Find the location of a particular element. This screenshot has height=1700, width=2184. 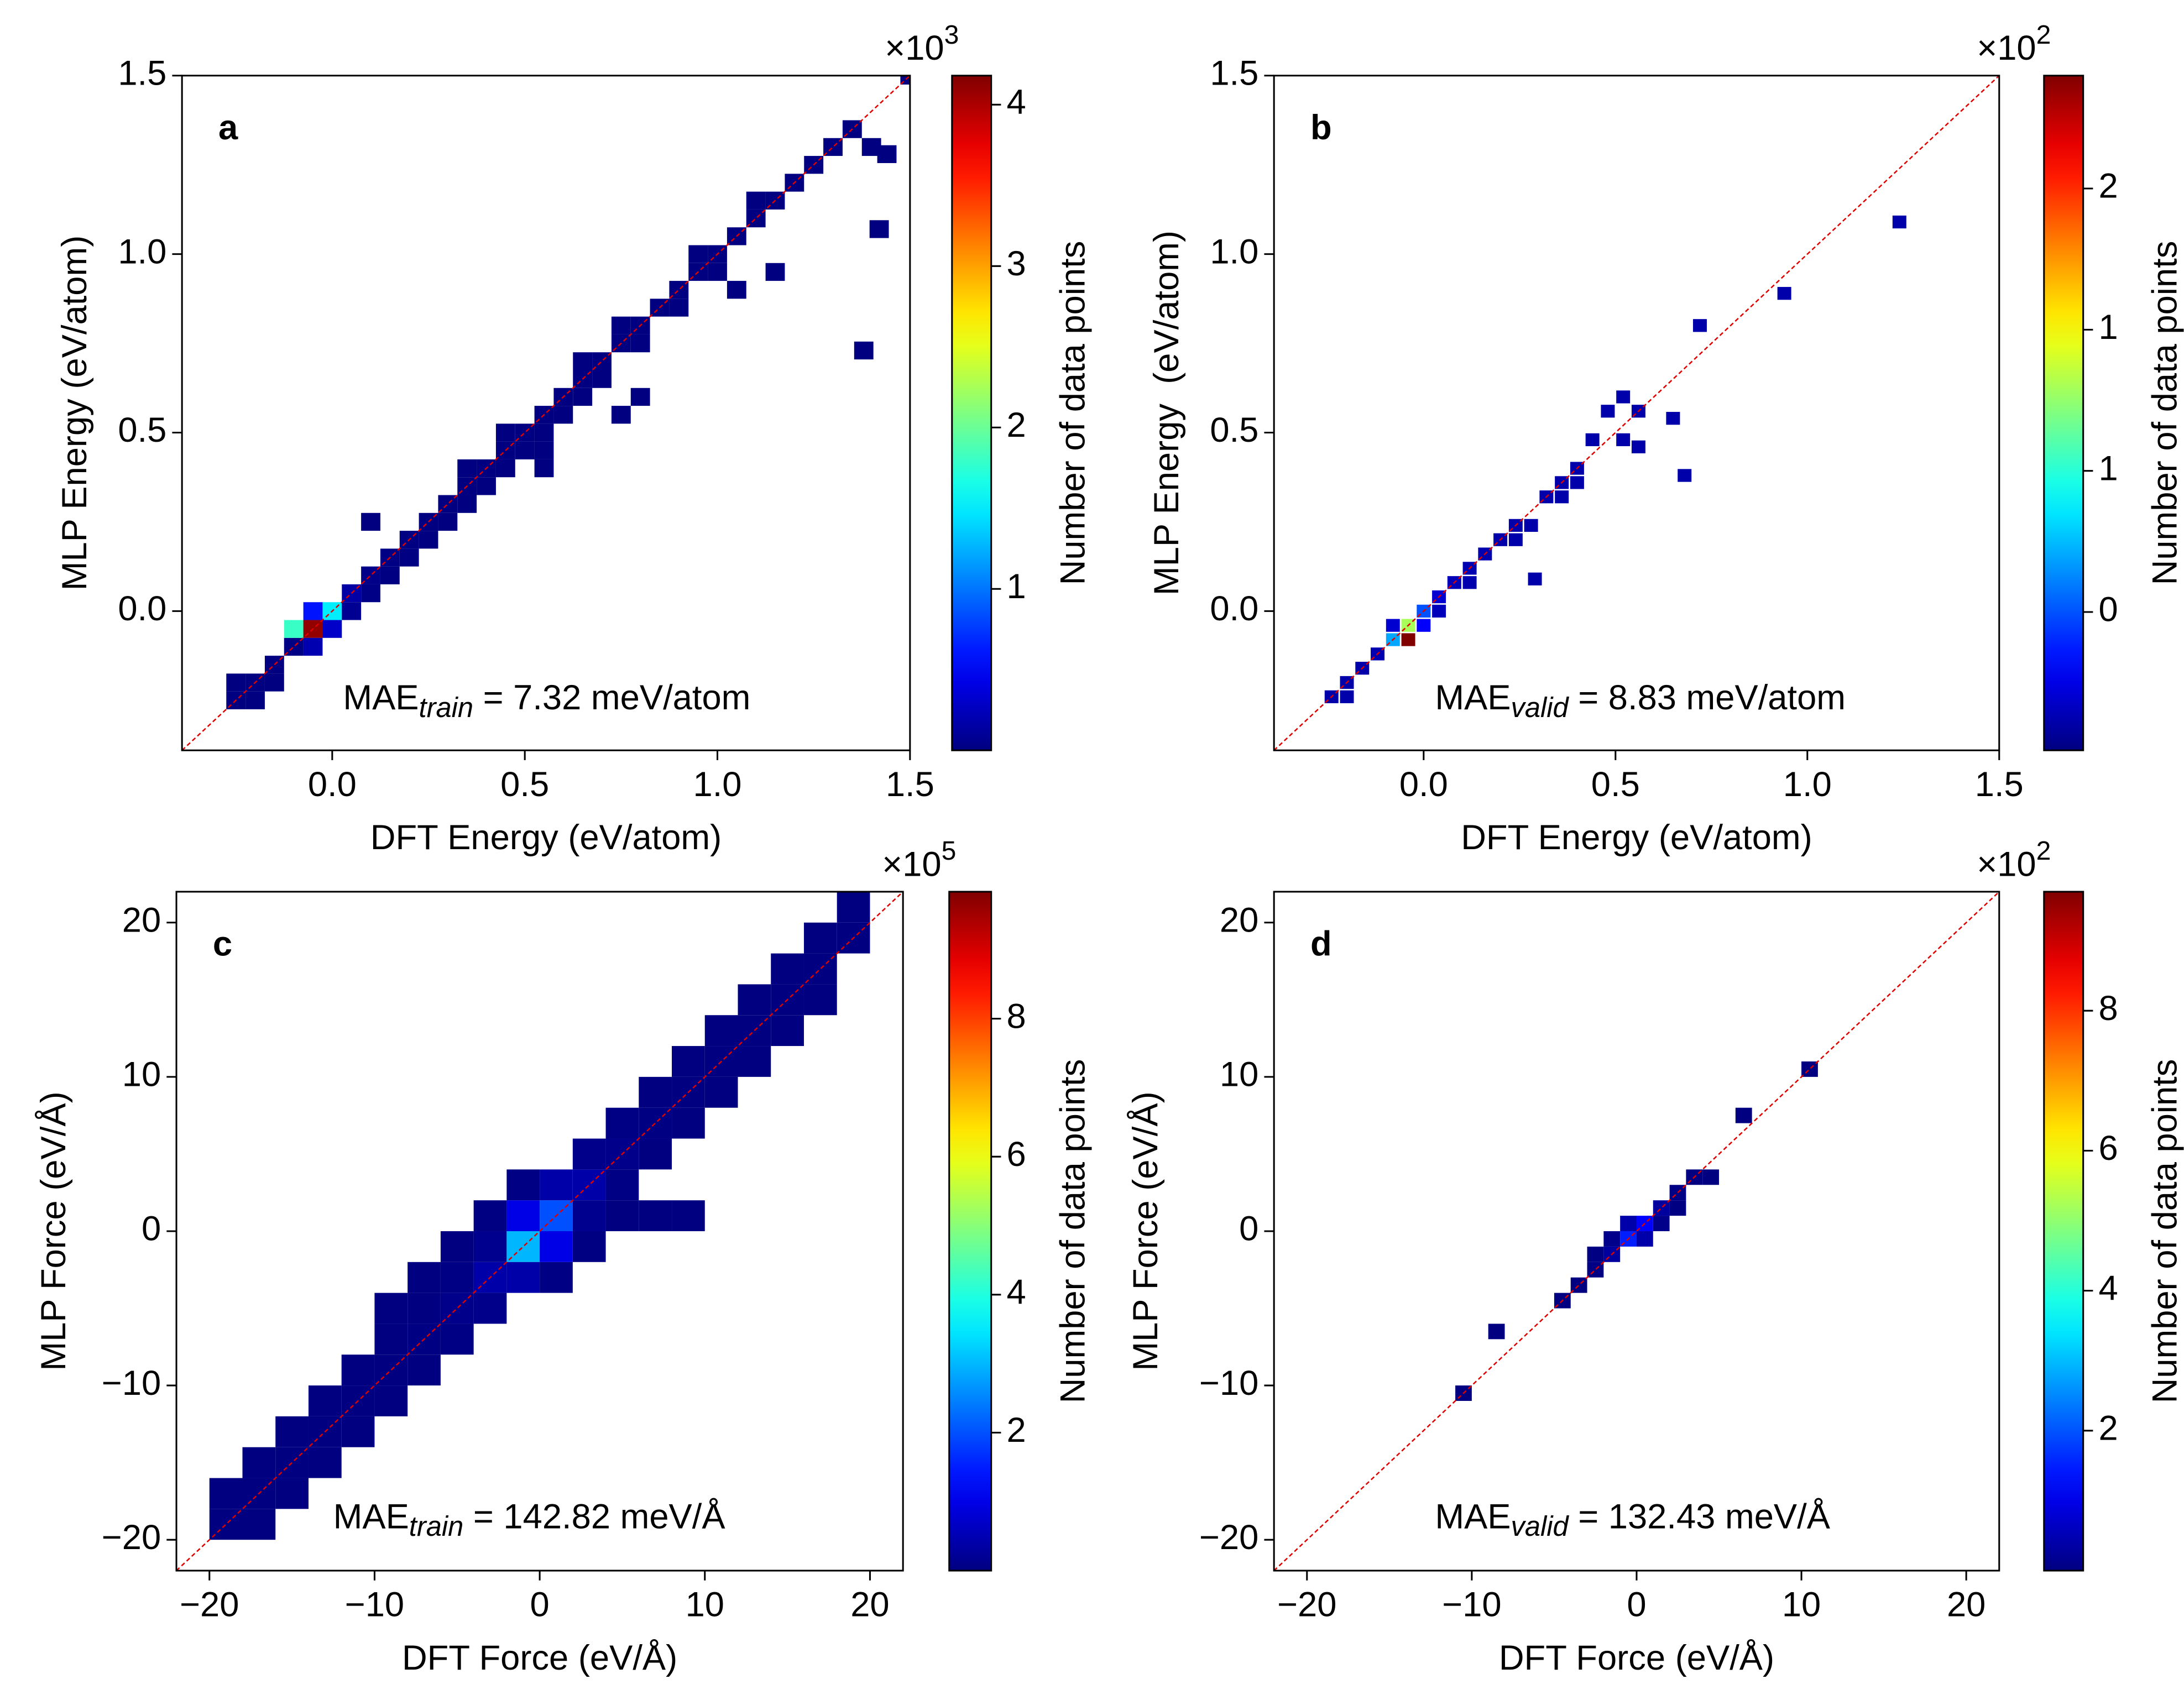

x-tick-label: 1.5 is located at coordinates (910, 785).